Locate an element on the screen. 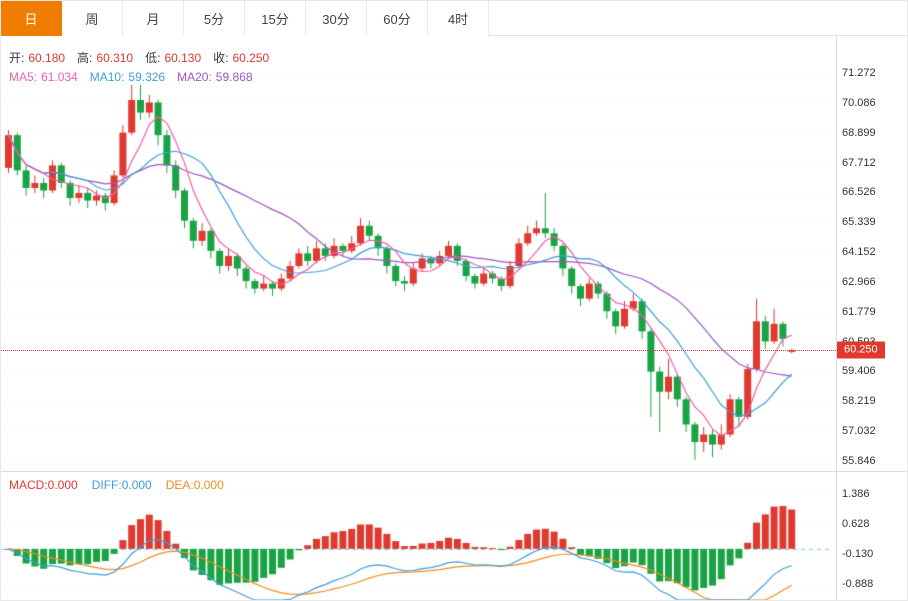 The width and height of the screenshot is (908, 601). legend-item: DIFF:0.000 is located at coordinates (122, 485).